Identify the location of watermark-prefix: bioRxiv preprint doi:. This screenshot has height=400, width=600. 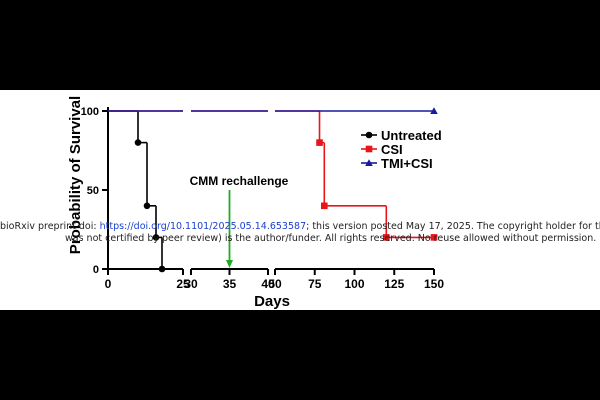
(50, 226).